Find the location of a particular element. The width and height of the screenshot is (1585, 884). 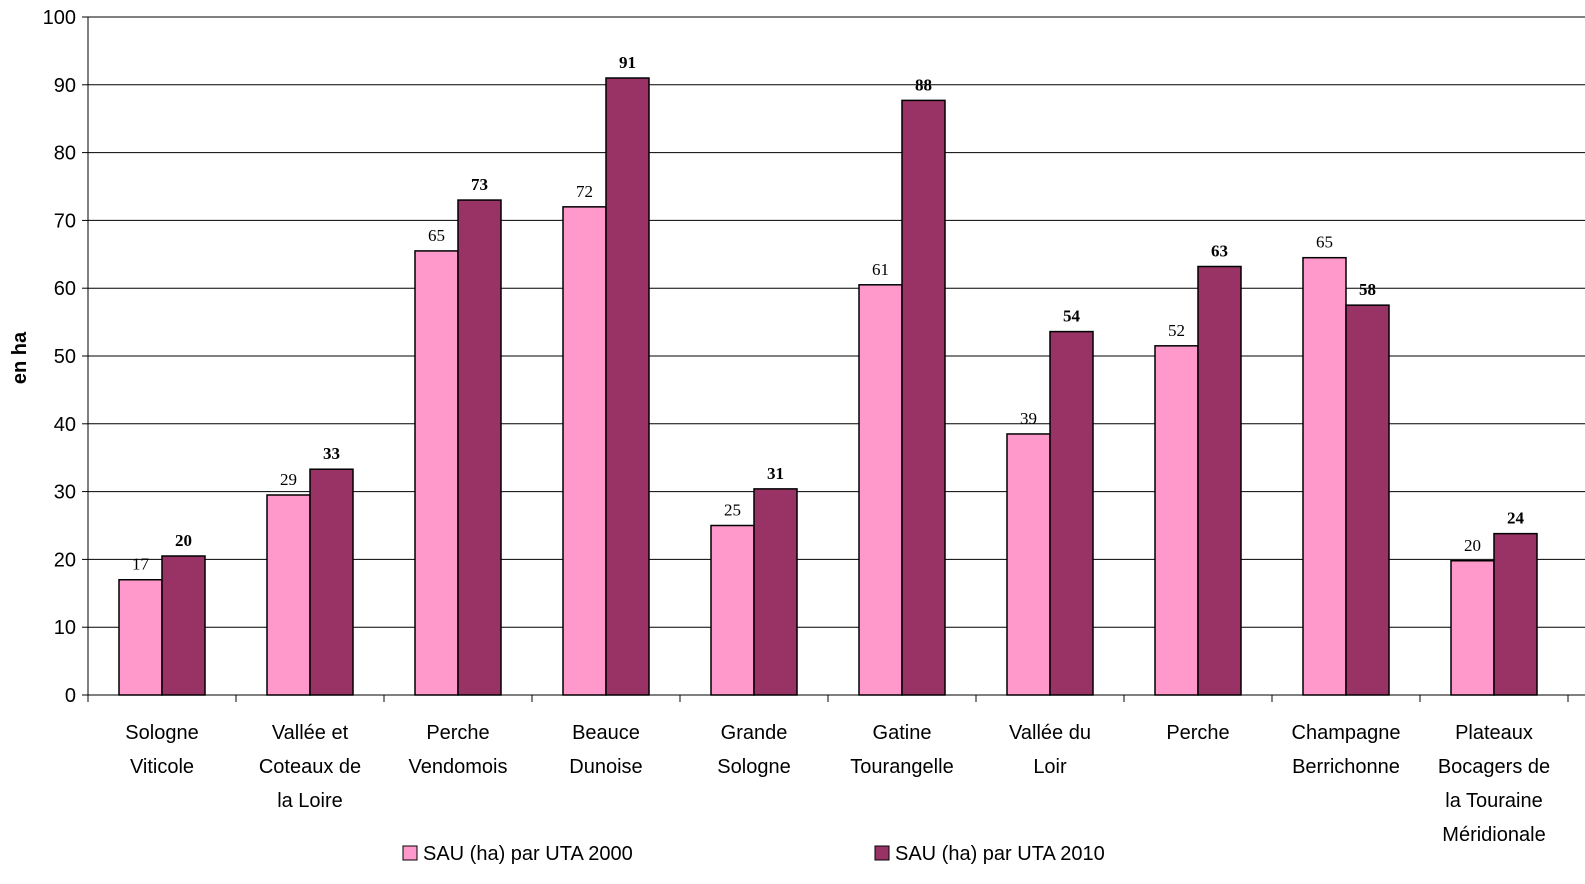

legend-swatch-2000 is located at coordinates (410, 853).